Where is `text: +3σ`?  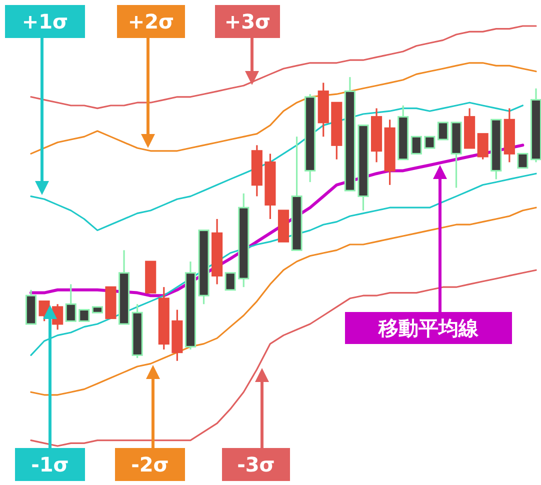
text: +3σ is located at coordinates (247, 22).